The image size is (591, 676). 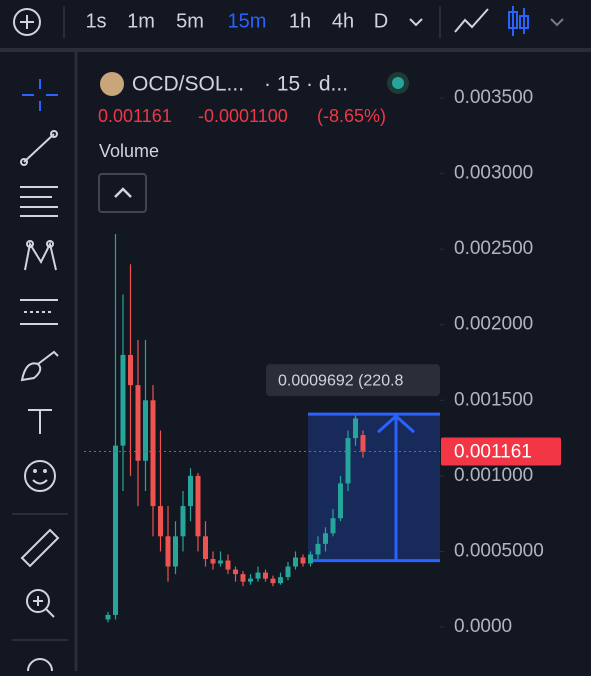 I want to click on candle-chart-button, so click(x=518, y=21).